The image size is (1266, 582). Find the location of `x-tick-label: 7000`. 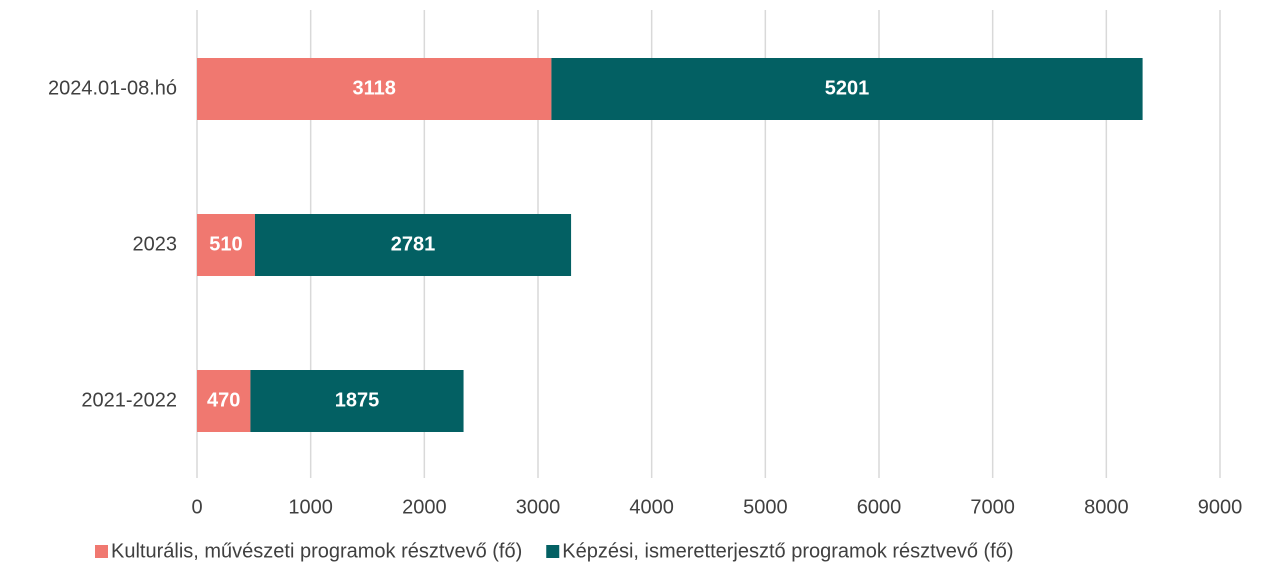

x-tick-label: 7000 is located at coordinates (992, 507).